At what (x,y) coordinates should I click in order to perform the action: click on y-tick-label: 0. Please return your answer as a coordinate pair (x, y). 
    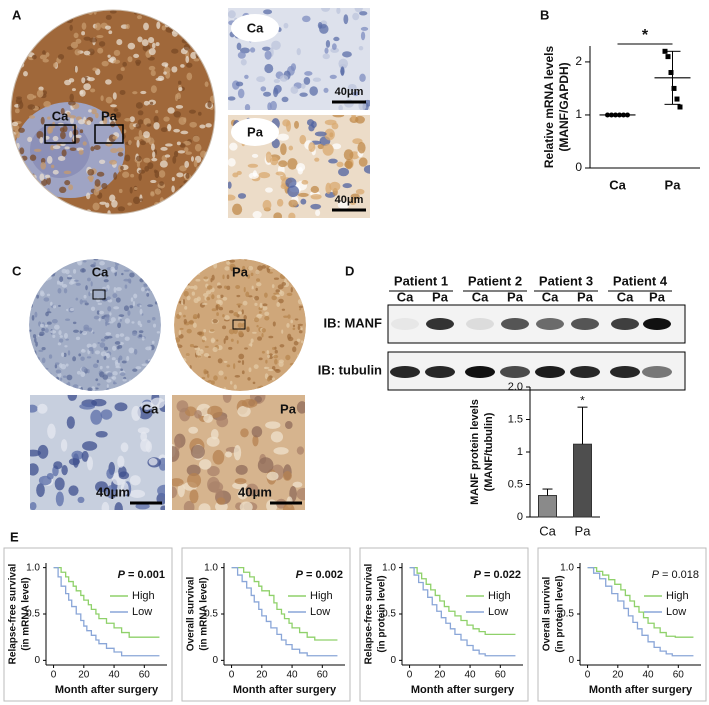
    Looking at the image, I should click on (520, 517).